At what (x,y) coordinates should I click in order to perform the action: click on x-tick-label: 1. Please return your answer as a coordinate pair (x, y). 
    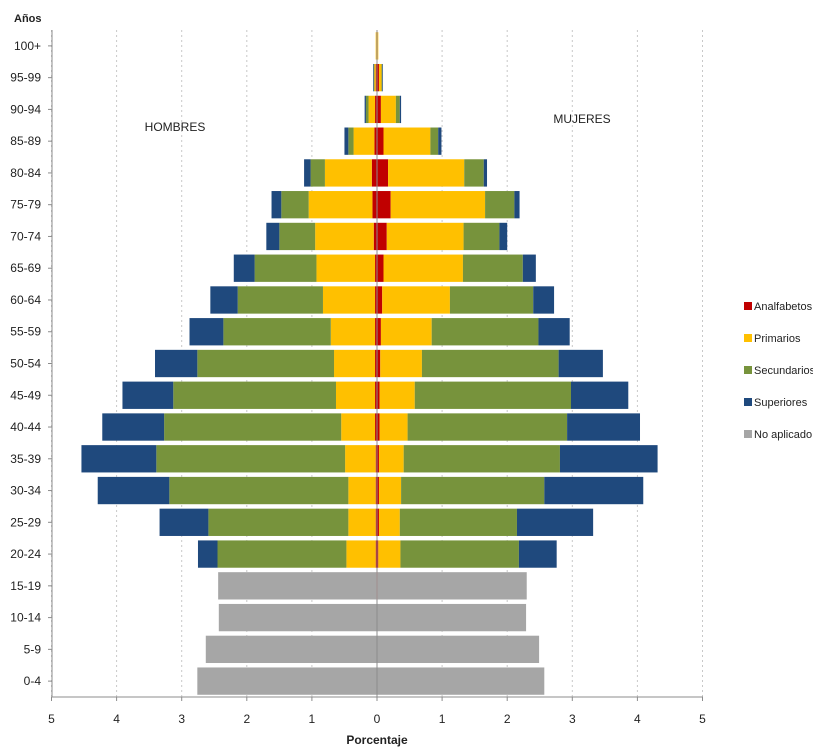
    Looking at the image, I should click on (312, 719).